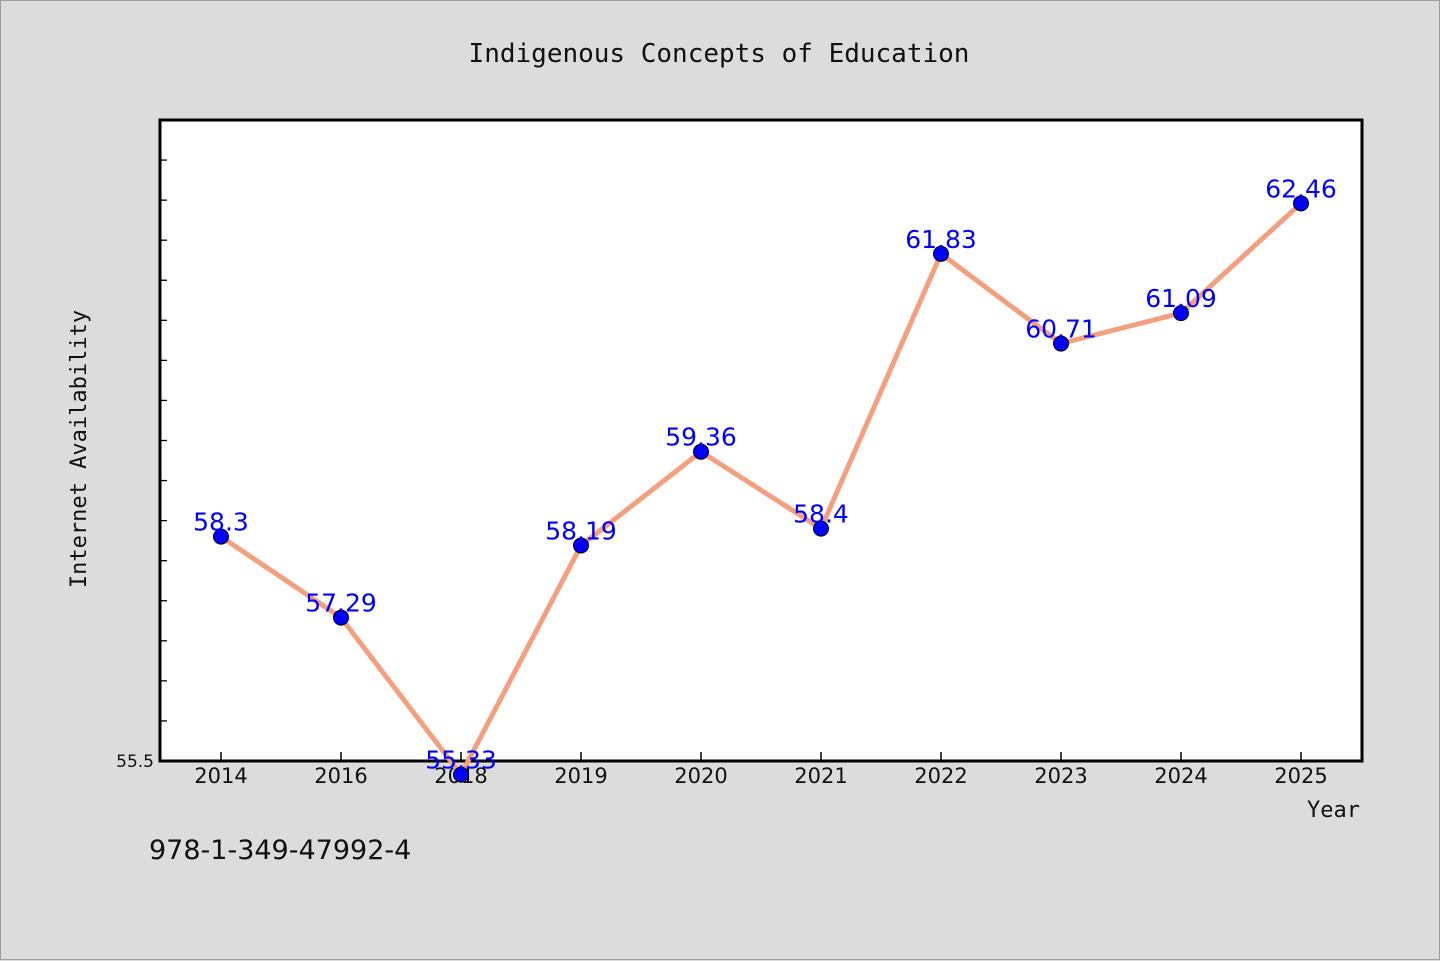  Describe the element at coordinates (940, 776) in the screenshot. I see `x-tick-label: 2022` at that location.